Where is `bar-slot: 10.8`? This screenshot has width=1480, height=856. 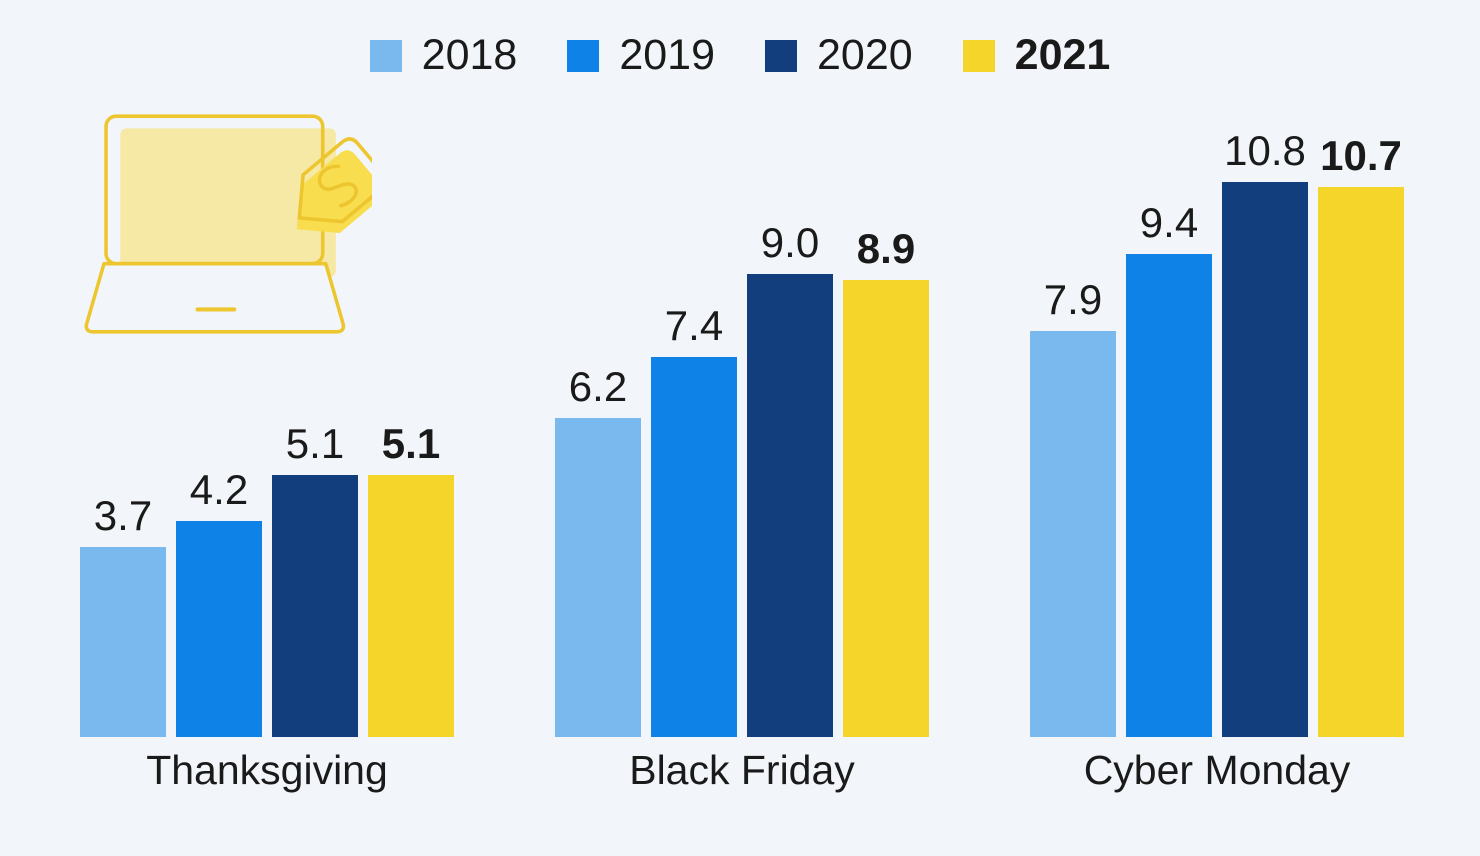
bar-slot: 10.8 is located at coordinates (1265, 433).